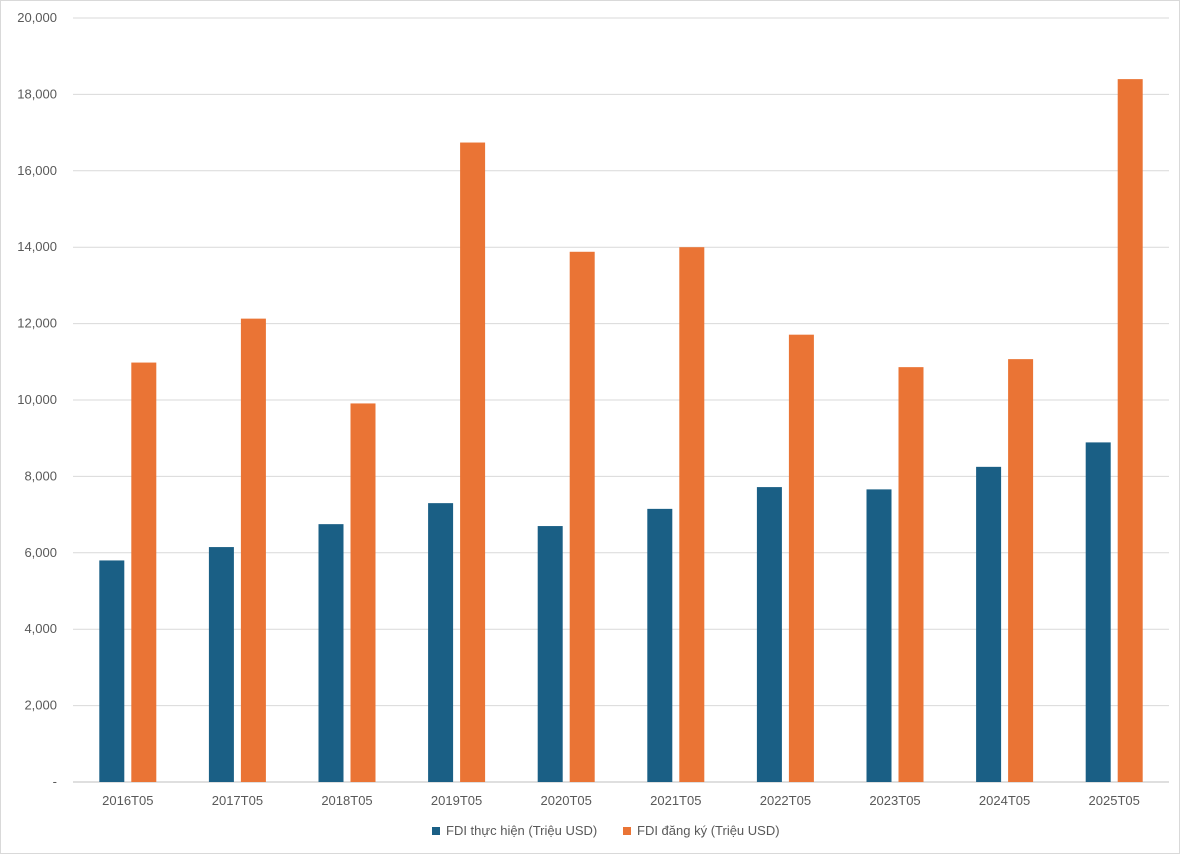 This screenshot has height=855, width=1180. Describe the element at coordinates (40, 552) in the screenshot. I see `y-tick-label: 6,000` at that location.